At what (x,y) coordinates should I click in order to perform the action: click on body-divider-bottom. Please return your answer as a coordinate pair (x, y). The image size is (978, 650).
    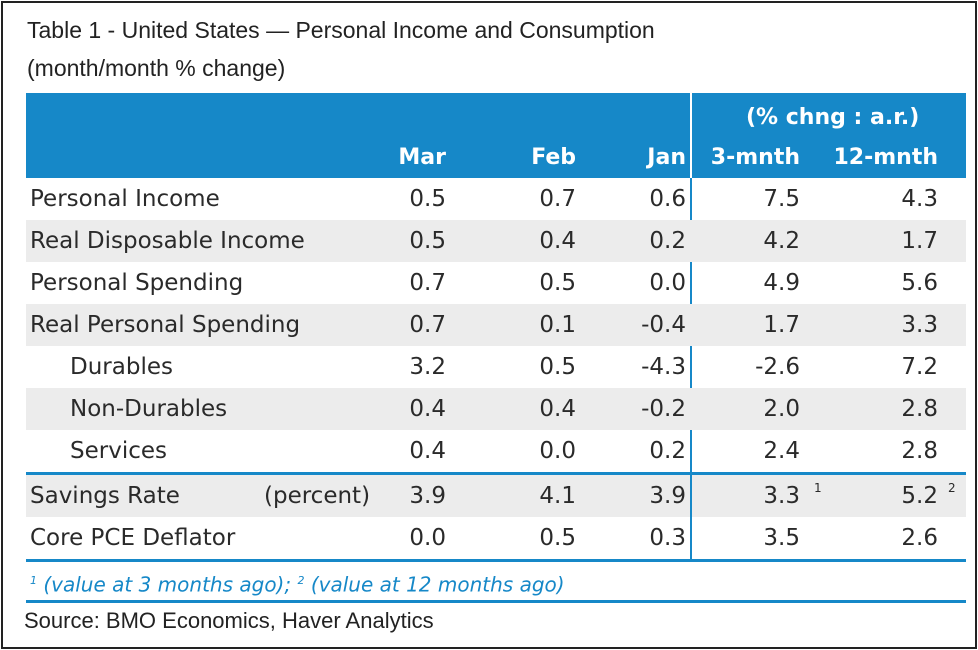
    Looking at the image, I should click on (691, 517).